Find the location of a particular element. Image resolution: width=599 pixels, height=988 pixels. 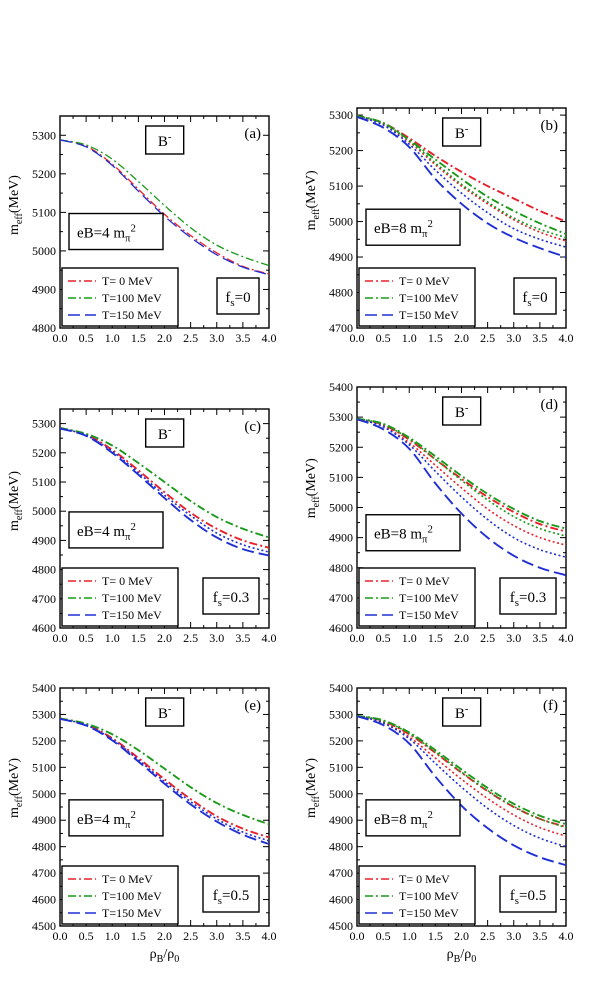

particle-label-part-1: - is located at coordinates (467, 709).